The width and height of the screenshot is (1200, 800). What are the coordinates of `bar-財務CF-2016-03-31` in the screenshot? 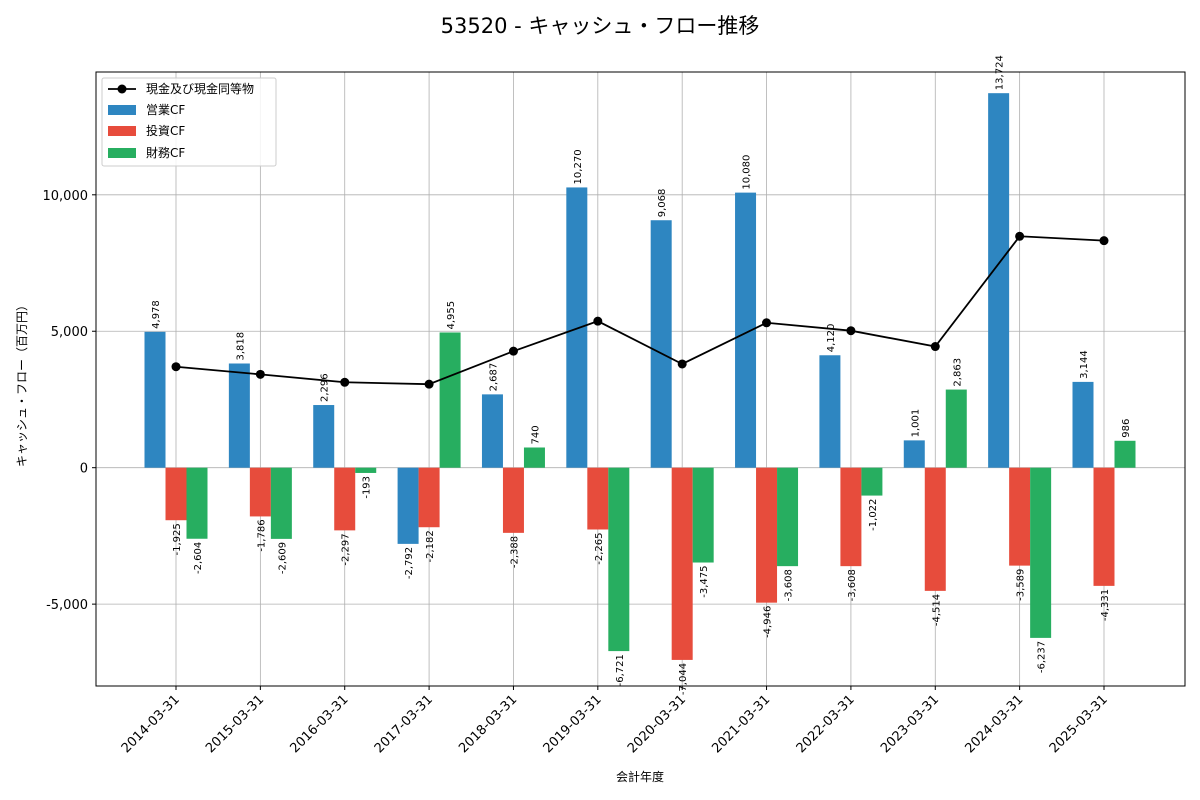 It's located at (366, 470).